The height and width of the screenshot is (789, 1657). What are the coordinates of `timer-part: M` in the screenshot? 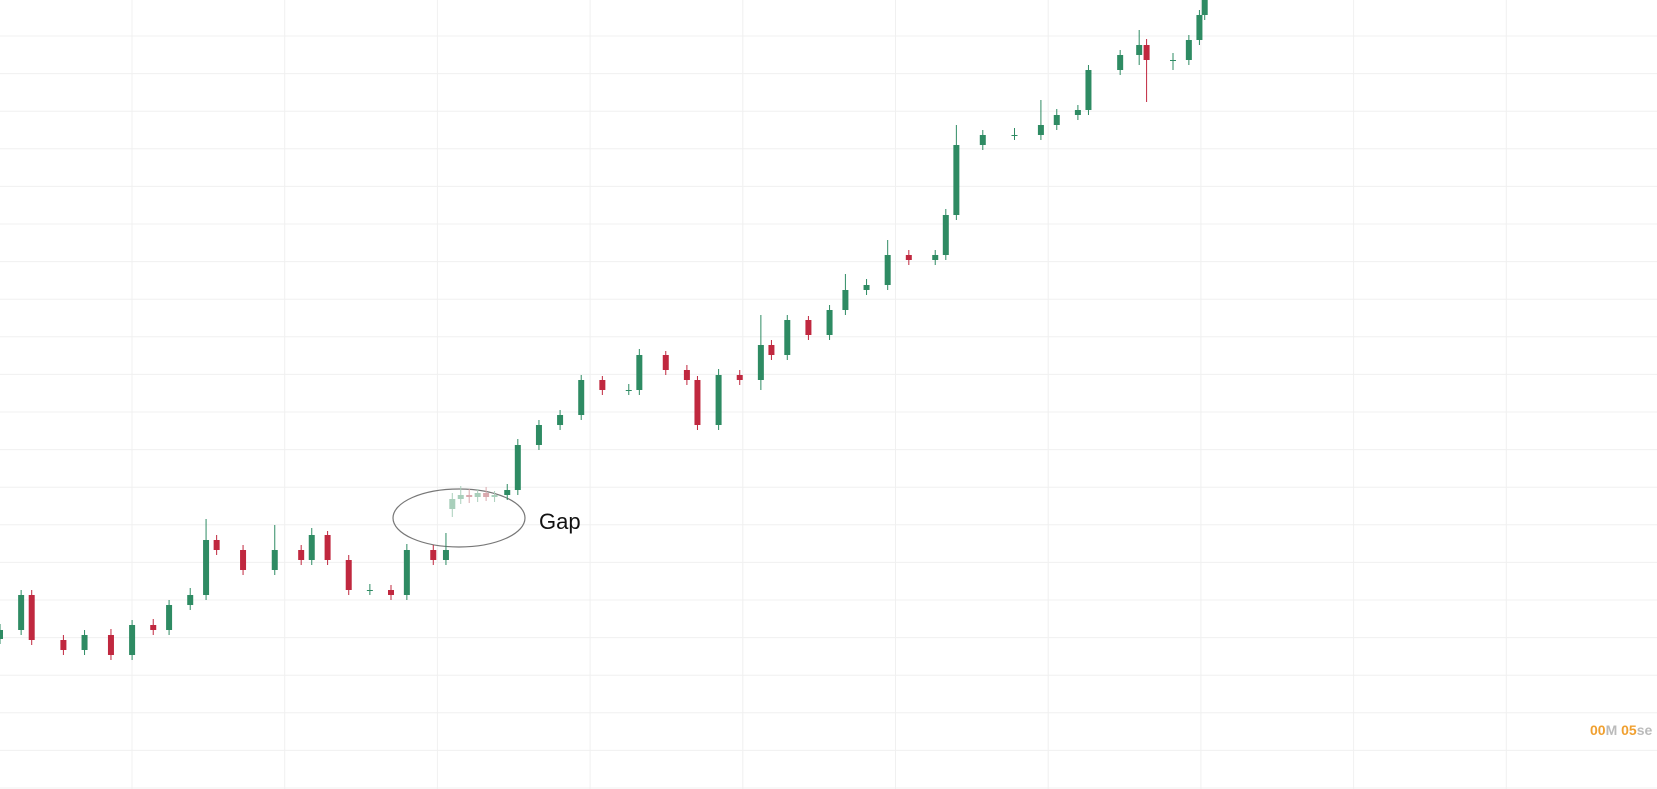 It's located at (1614, 730).